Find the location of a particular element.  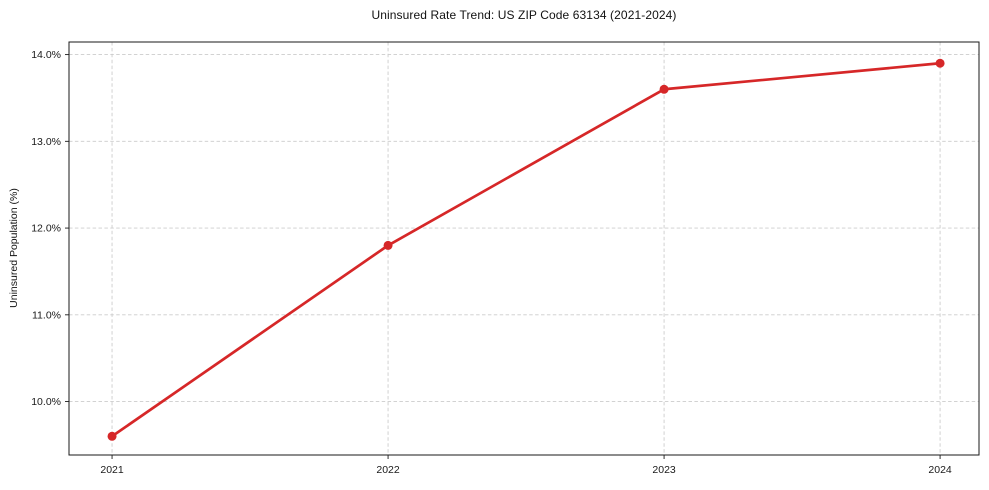

x-tick-label: 2021 is located at coordinates (112, 470).